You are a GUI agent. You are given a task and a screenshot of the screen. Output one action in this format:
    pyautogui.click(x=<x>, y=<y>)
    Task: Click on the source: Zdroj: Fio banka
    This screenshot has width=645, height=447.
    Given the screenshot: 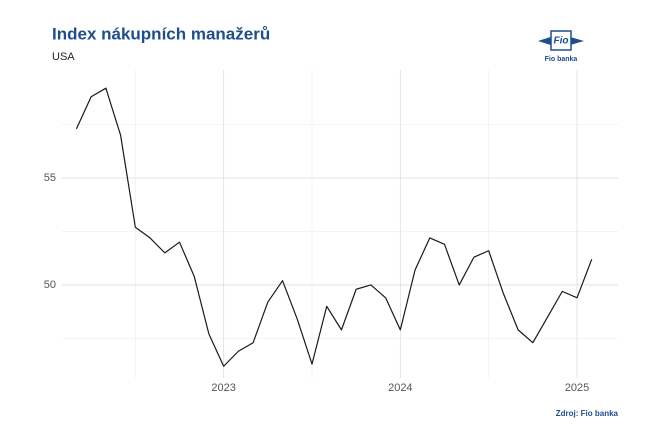 What is the action you would take?
    pyautogui.click(x=587, y=413)
    